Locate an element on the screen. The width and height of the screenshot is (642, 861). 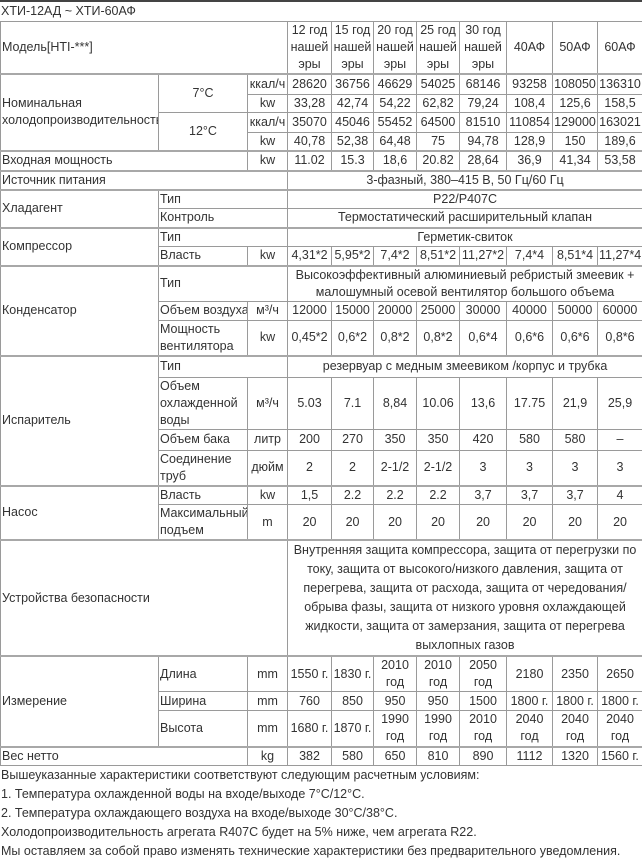
value-cell: 20000 is located at coordinates (395, 310).